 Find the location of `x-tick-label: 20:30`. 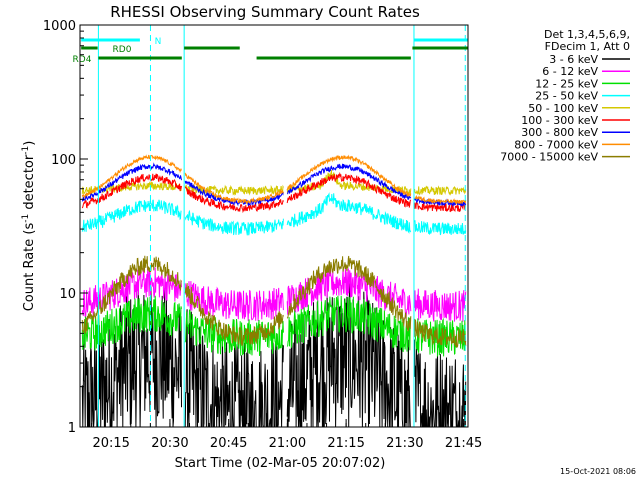

x-tick-label: 20:30 is located at coordinates (169, 443).